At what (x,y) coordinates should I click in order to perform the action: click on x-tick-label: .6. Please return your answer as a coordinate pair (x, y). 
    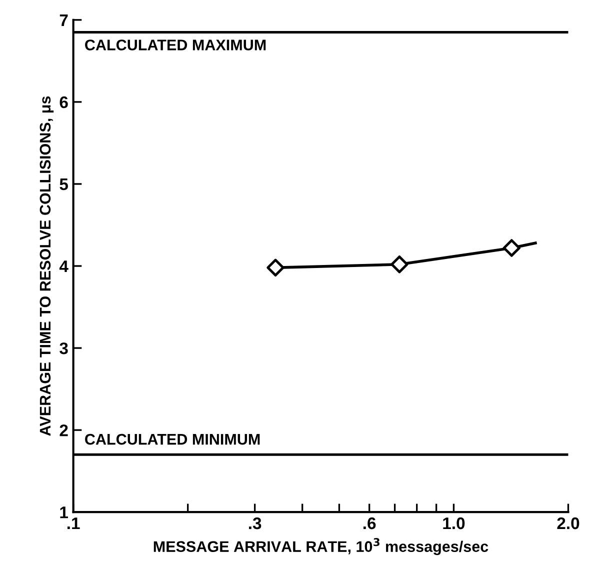
    Looking at the image, I should click on (370, 523).